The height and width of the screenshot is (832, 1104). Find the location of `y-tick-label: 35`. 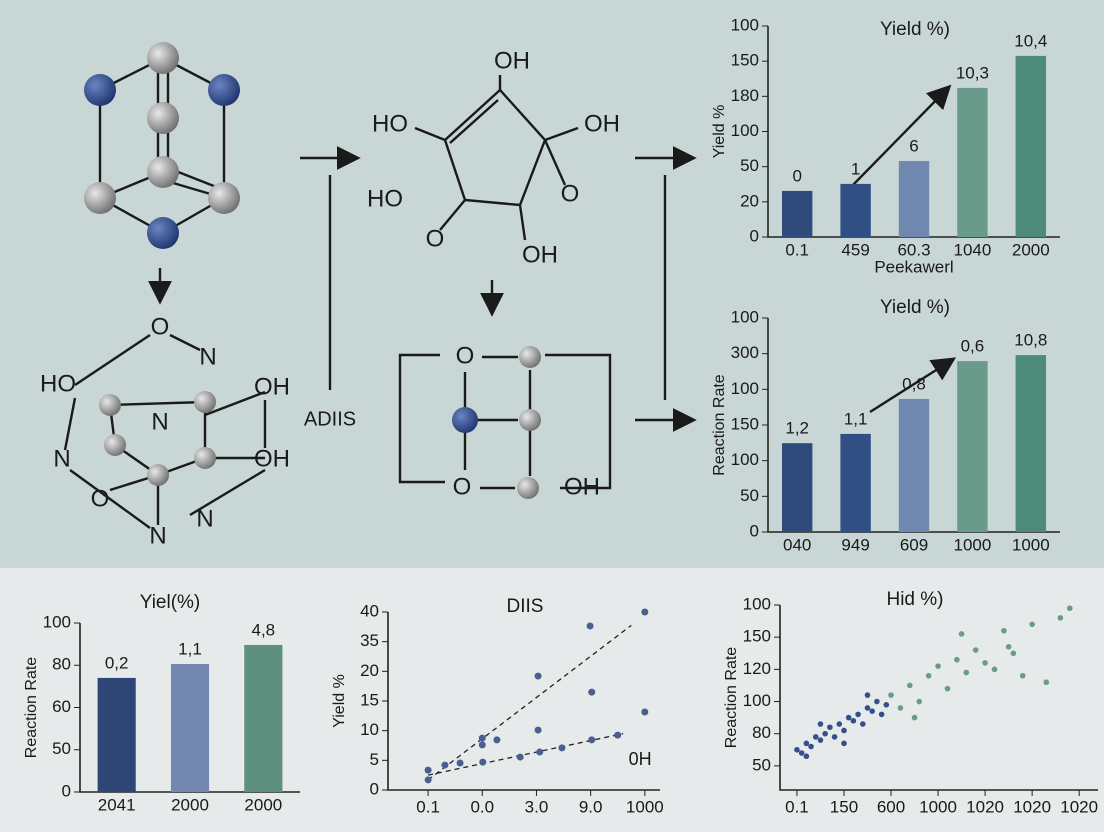

y-tick-label: 35 is located at coordinates (369, 640).